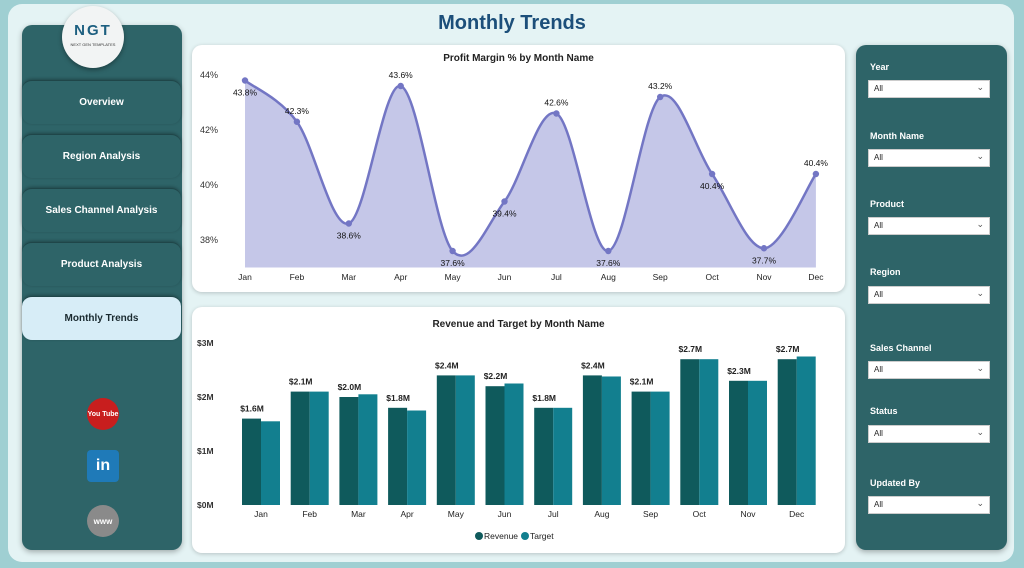  I want to click on legend-label: Target, so click(542, 536).